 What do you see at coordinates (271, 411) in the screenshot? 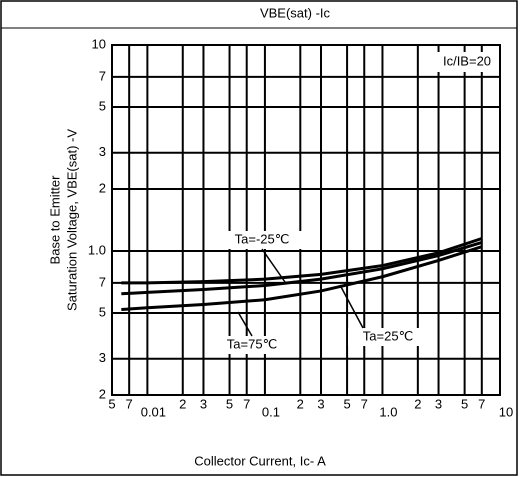
I see `x-tick-label: 0.1` at bounding box center [271, 411].